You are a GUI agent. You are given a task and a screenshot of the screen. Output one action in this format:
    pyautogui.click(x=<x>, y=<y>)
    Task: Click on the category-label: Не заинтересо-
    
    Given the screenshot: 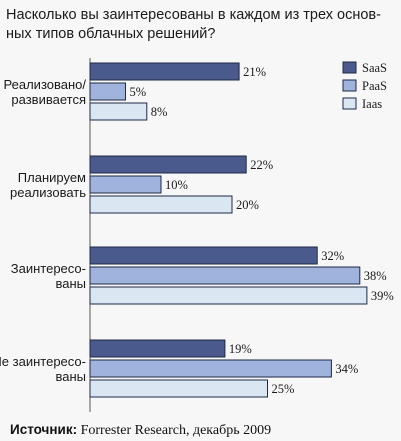 What is the action you would take?
    pyautogui.click(x=43, y=361)
    